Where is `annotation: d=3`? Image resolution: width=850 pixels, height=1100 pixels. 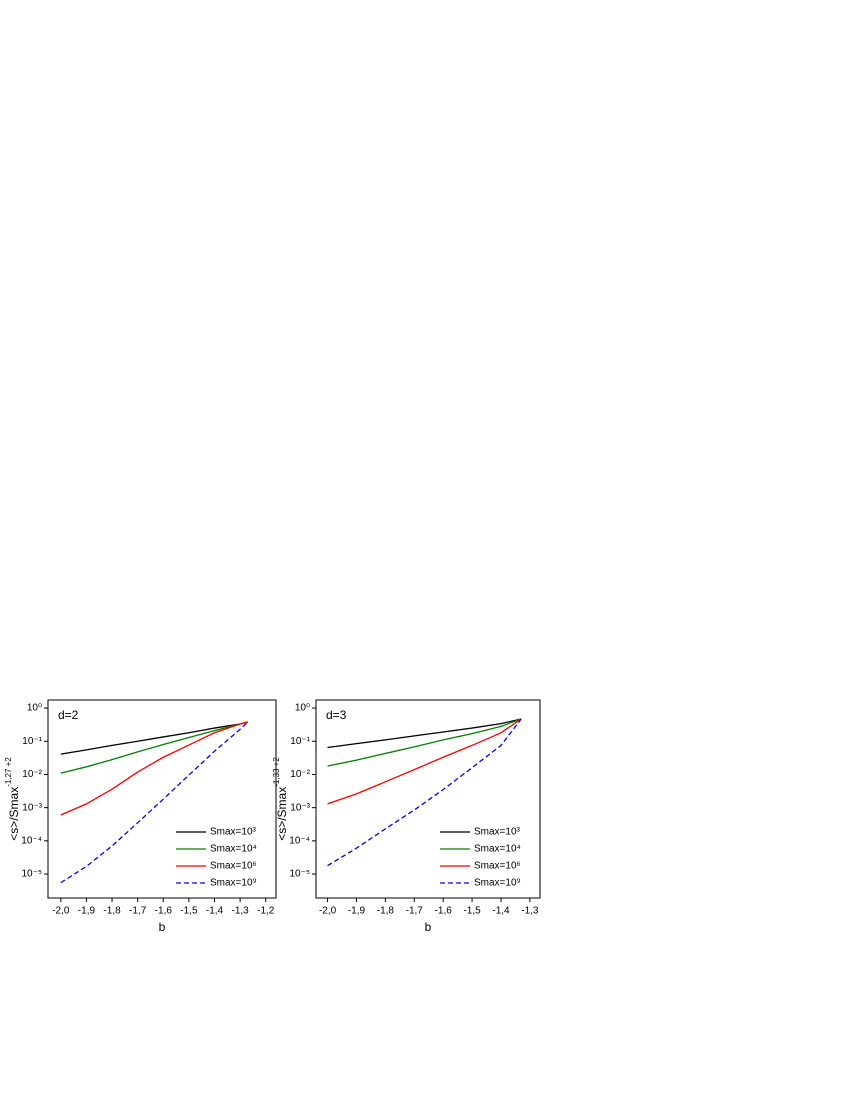
annotation: d=3 is located at coordinates (336, 715).